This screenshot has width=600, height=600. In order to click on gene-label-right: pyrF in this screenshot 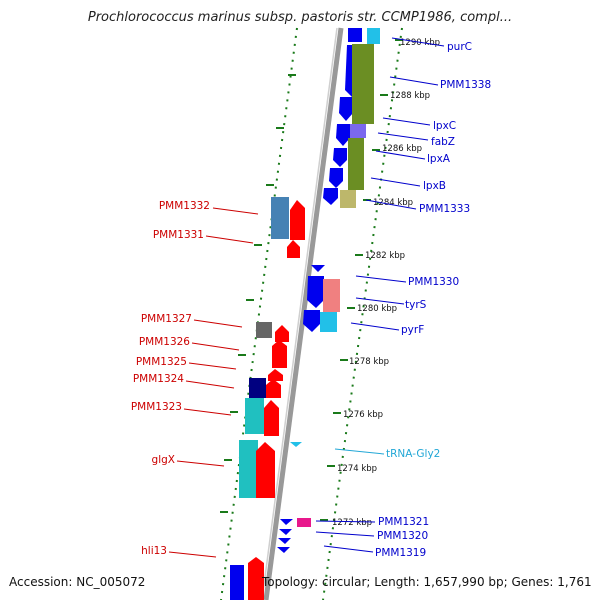, I will do `click(412, 330)`.